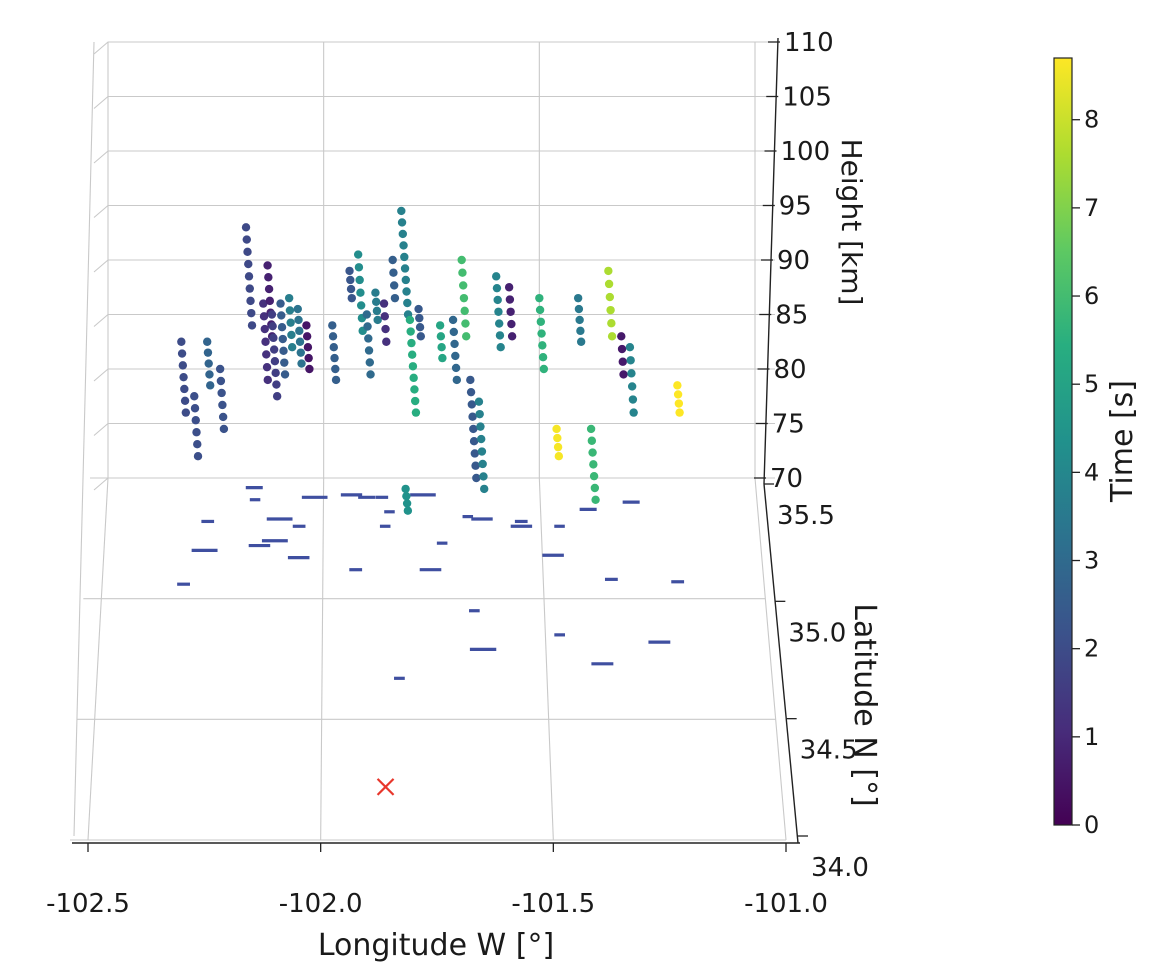 Image resolution: width=1170 pixels, height=977 pixels. What do you see at coordinates (793, 261) in the screenshot?
I see `z-tick-label: 90` at bounding box center [793, 261].